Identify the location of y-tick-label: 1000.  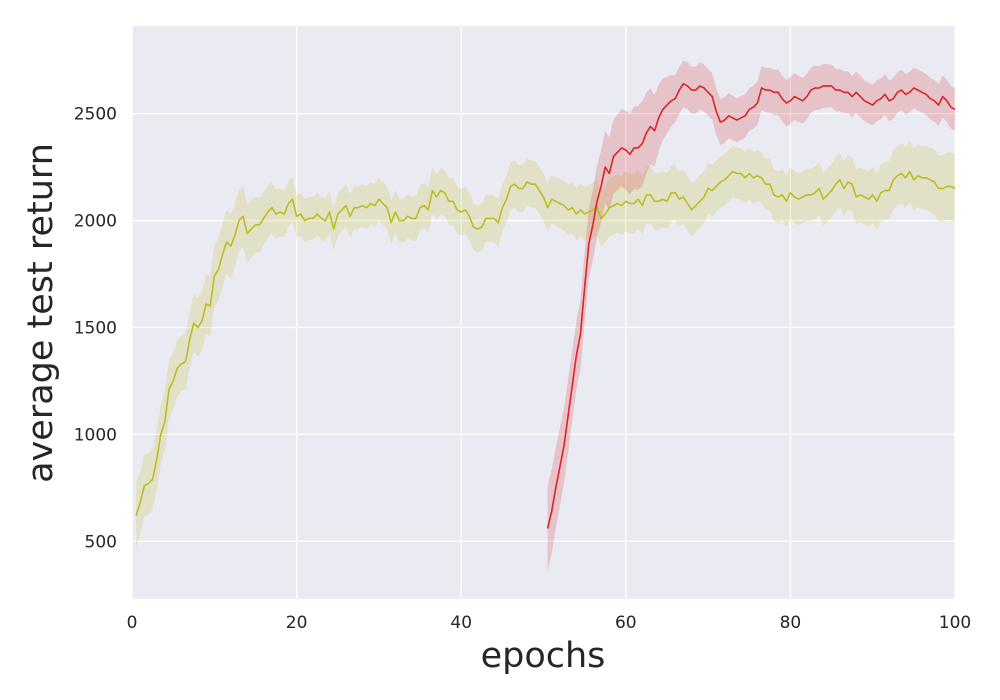
(95, 435).